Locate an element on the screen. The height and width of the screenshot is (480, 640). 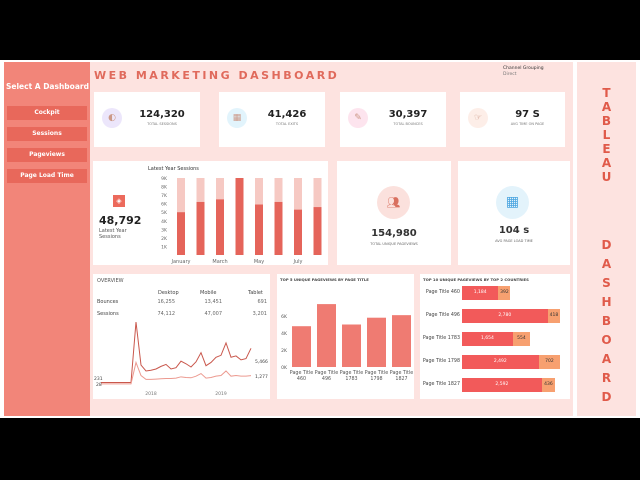
nav-cockpit-button: Cockpit is located at coordinates (47, 113).